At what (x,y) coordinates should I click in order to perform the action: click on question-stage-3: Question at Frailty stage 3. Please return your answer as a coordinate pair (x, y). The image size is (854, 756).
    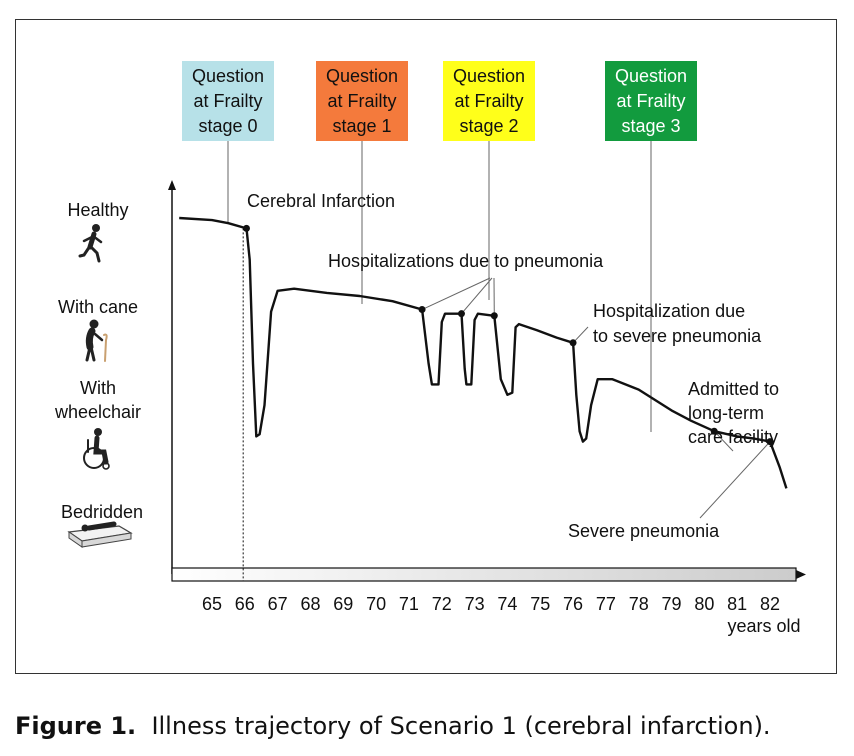
    Looking at the image, I should click on (651, 101).